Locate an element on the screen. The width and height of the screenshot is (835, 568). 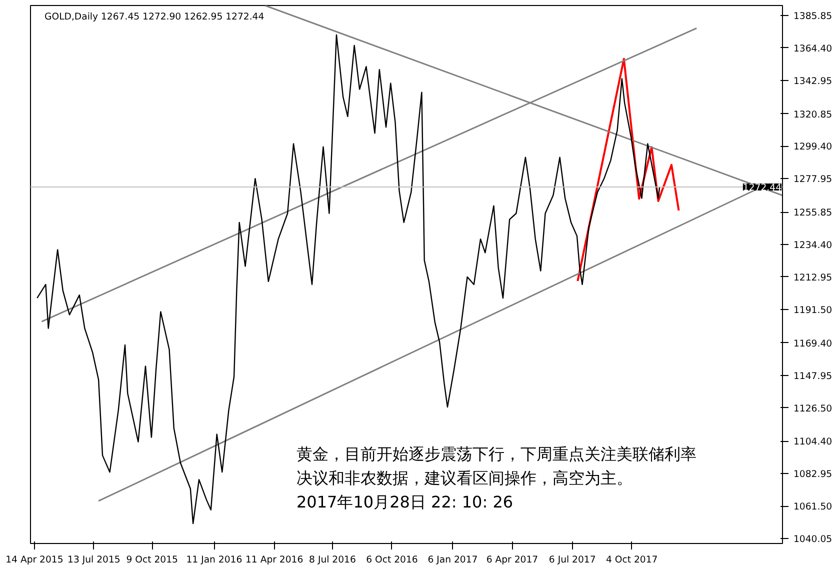
y-tick-label: 1147.95 is located at coordinates (813, 376).